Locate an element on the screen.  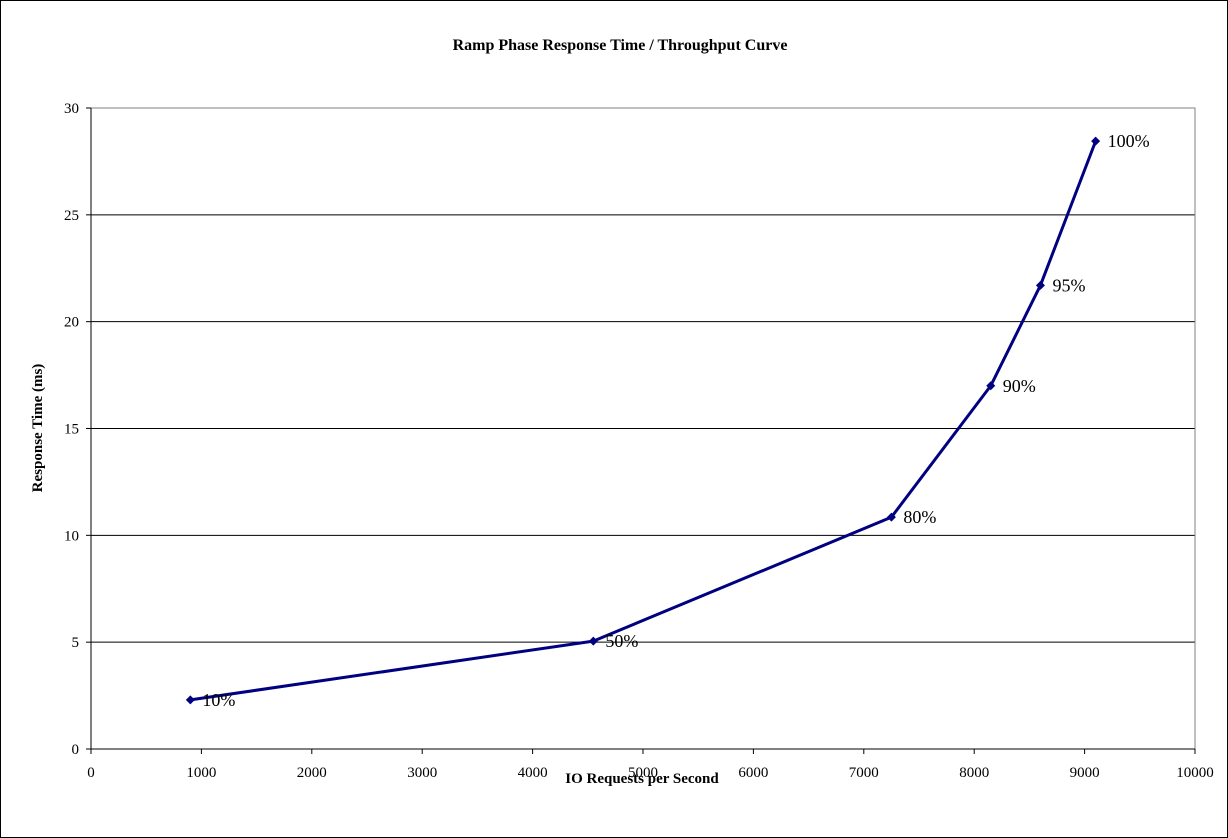
x-axis-title: IO Requests per Second is located at coordinates (642, 779).